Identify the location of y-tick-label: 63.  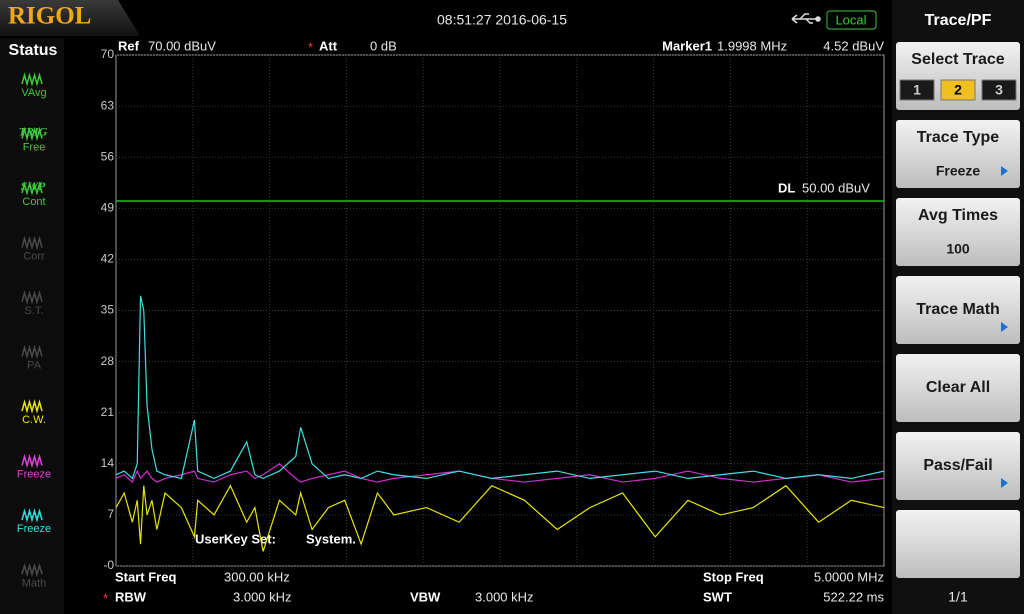
(108, 105).